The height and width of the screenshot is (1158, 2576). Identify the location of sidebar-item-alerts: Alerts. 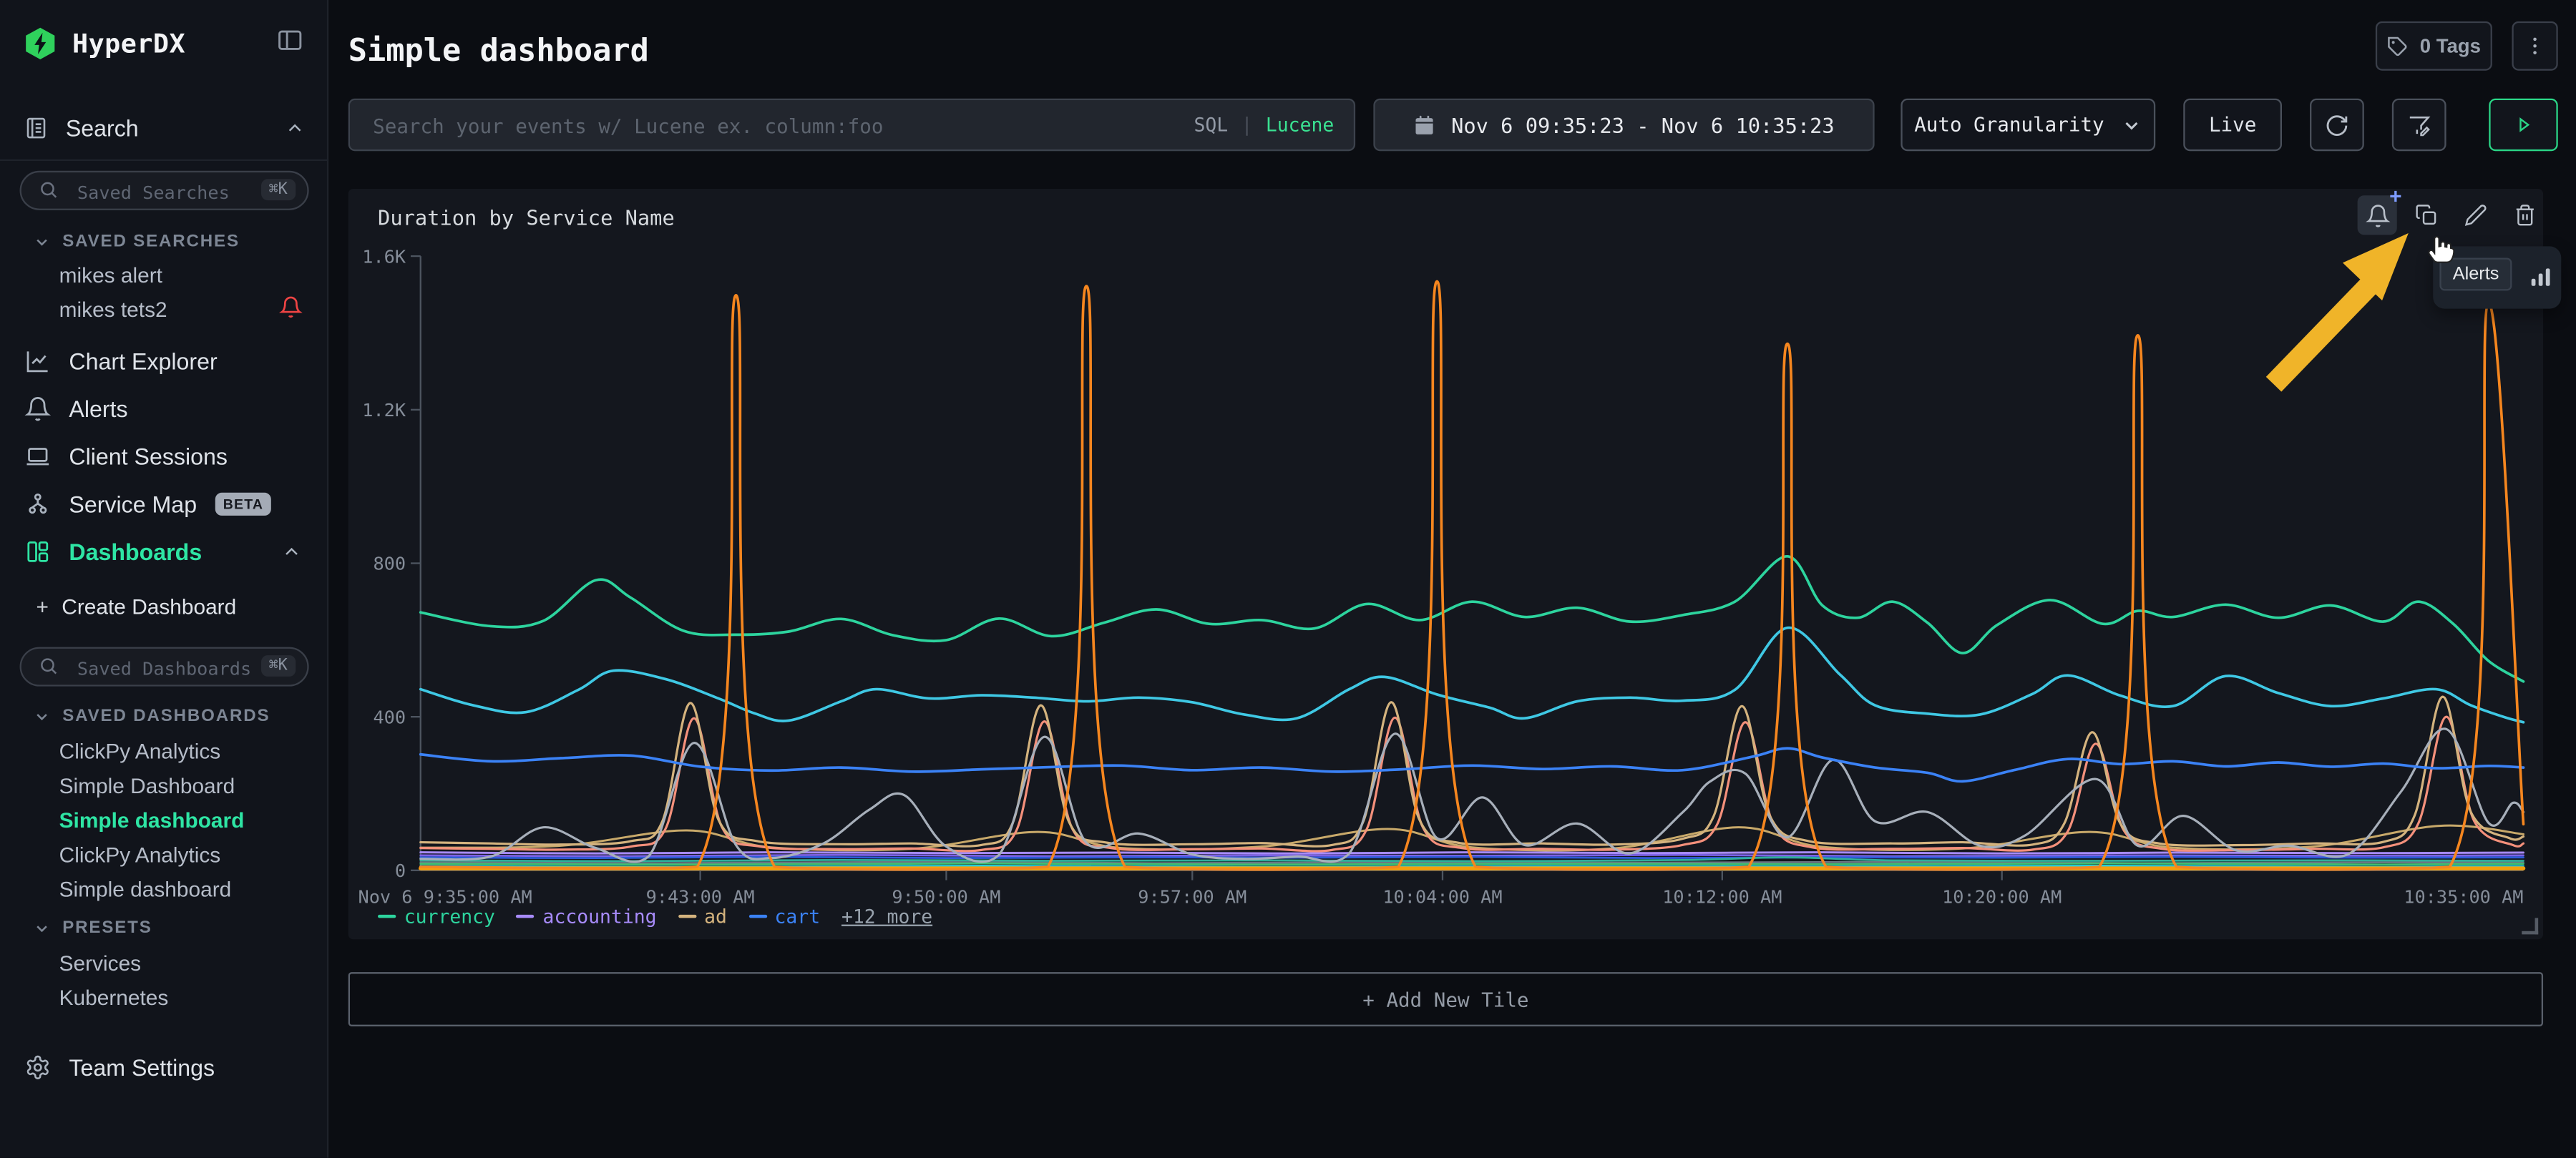
(164, 409).